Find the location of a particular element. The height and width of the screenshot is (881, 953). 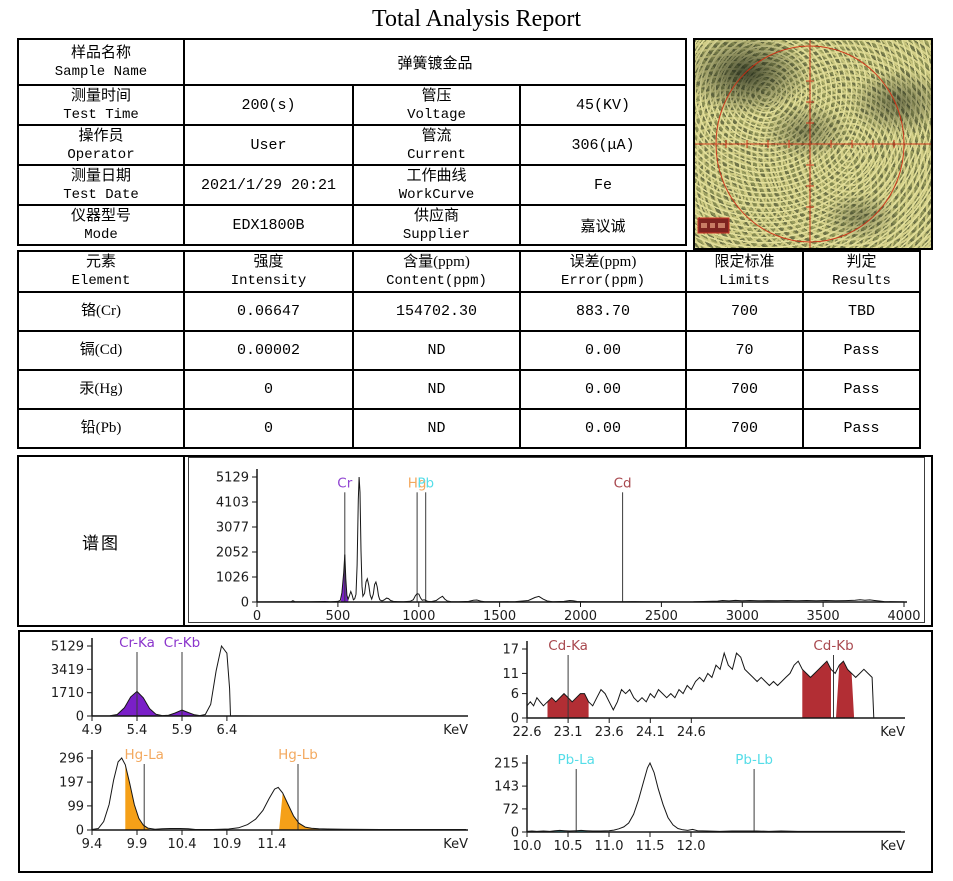

svg-text: 99 is located at coordinates (75, 806).